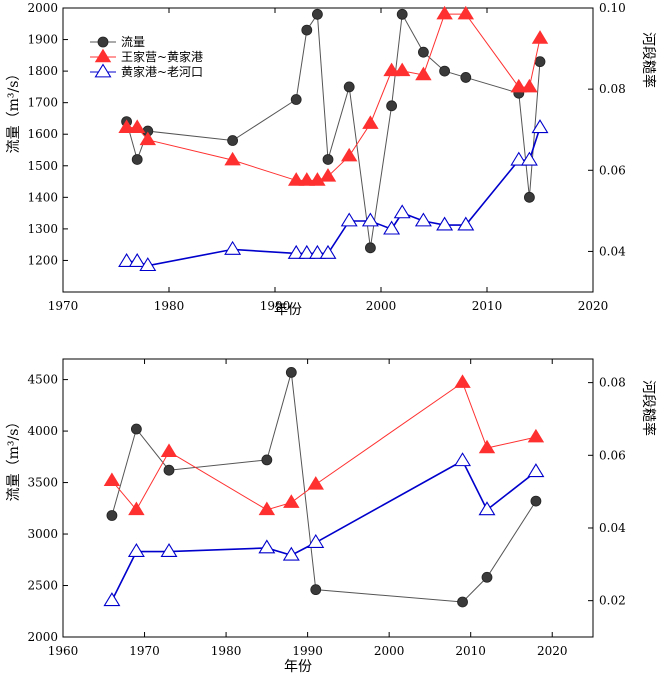 The height and width of the screenshot is (676, 661). I want to click on y-tick-label: 3000, so click(42, 534).